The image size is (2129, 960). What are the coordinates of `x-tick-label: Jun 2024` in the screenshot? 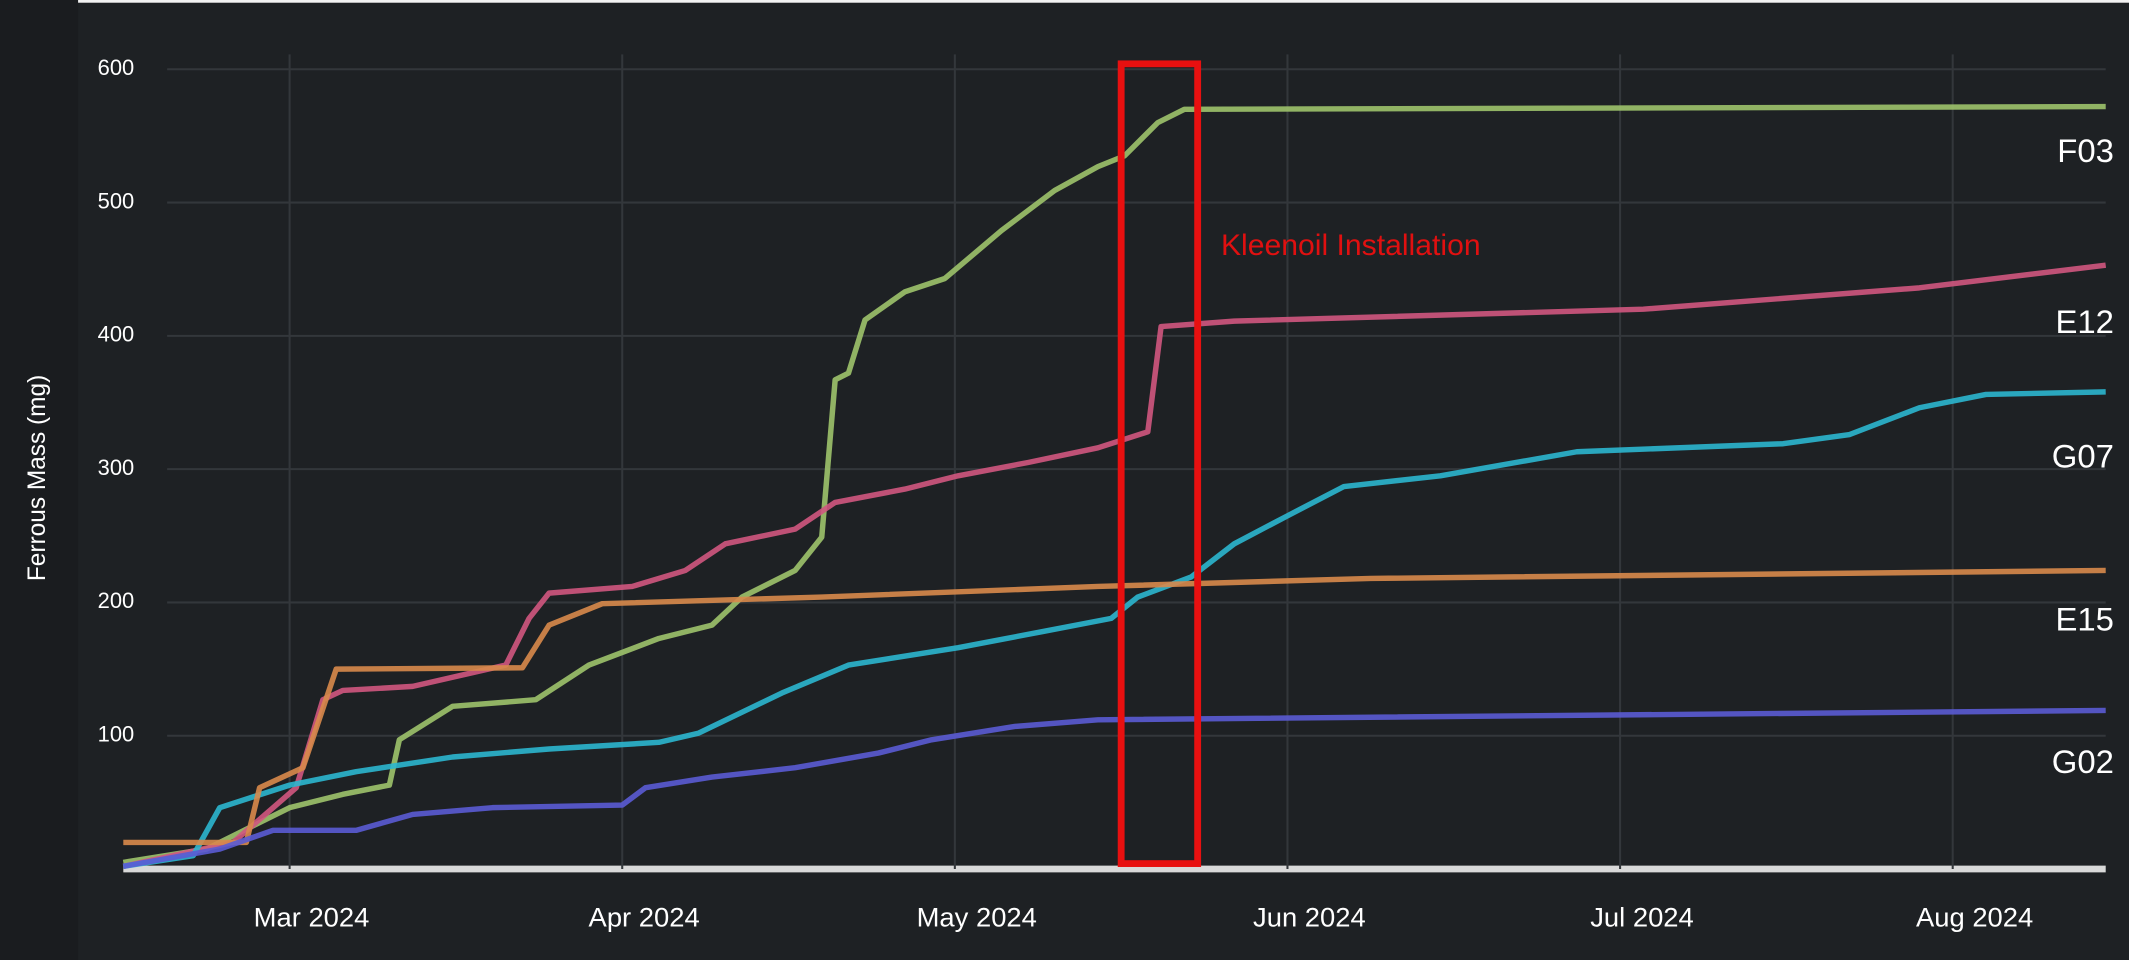 It's located at (1309, 917).